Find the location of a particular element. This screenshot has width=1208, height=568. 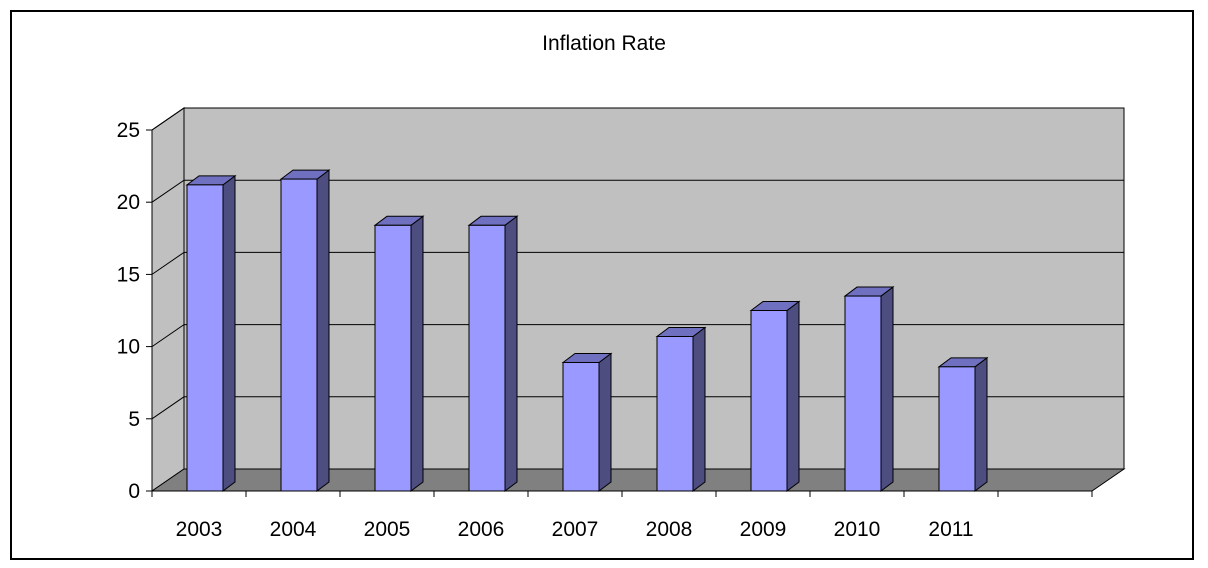

x-tick-label: 2005 is located at coordinates (387, 529).